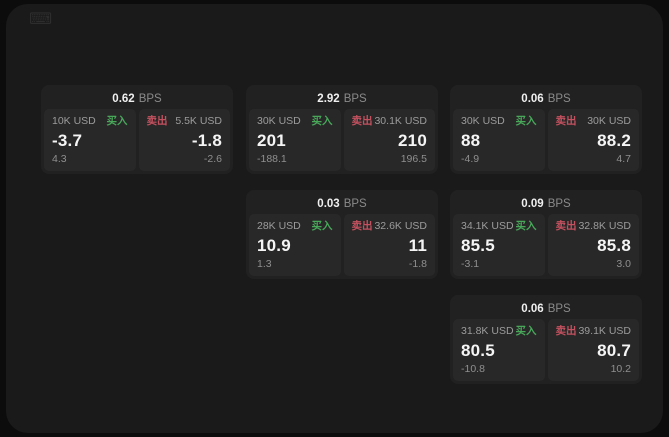 This screenshot has height=437, width=669. I want to click on buy-size-label: 10K USD, so click(74, 121).